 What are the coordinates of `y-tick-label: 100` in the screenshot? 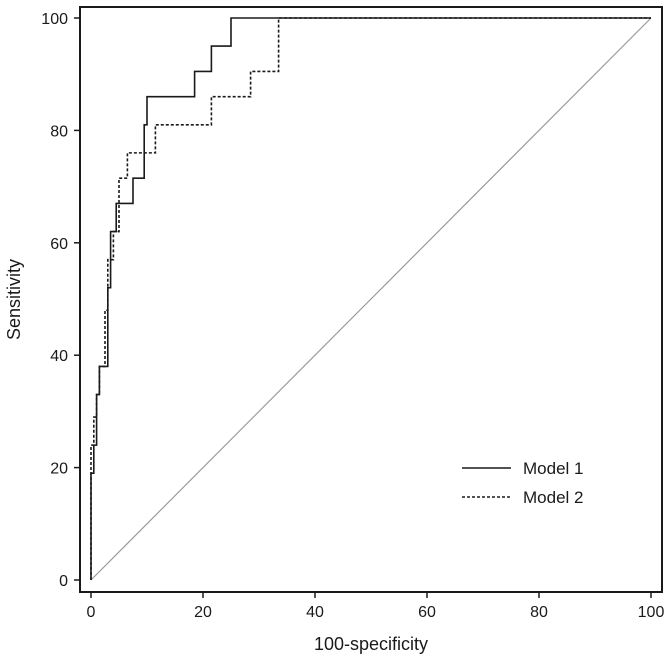 It's located at (54, 19).